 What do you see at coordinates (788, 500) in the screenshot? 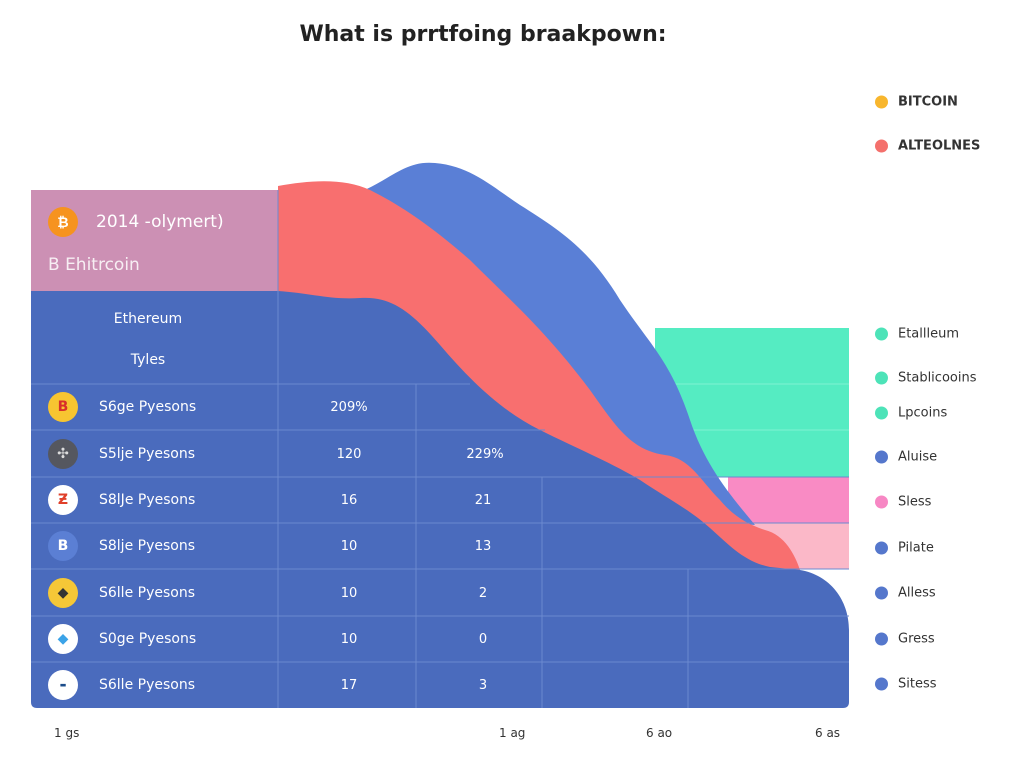
I see `pink-band` at bounding box center [788, 500].